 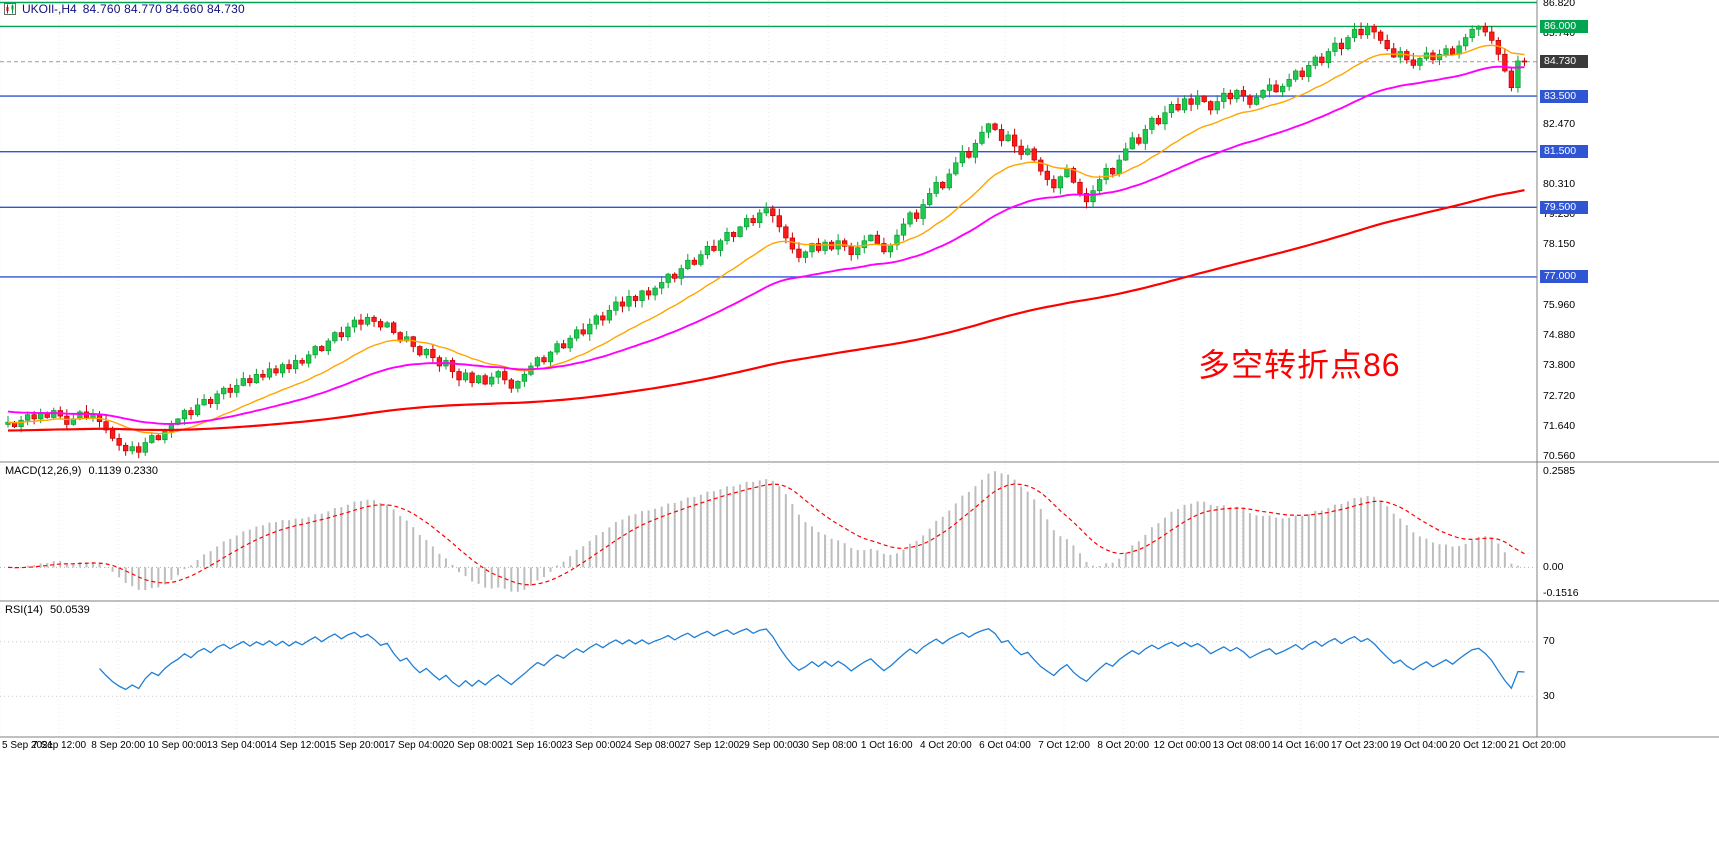 I want to click on time-axis-label: 7 Sep 12:00, so click(x=59, y=745).